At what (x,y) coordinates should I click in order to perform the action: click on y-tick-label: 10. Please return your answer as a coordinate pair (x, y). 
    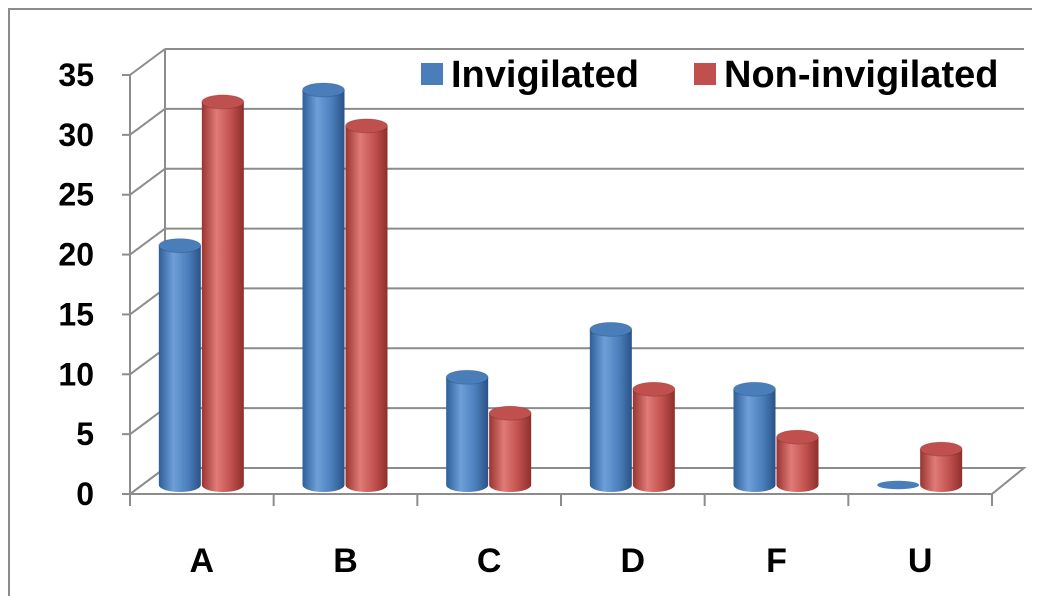
    Looking at the image, I should click on (76, 374).